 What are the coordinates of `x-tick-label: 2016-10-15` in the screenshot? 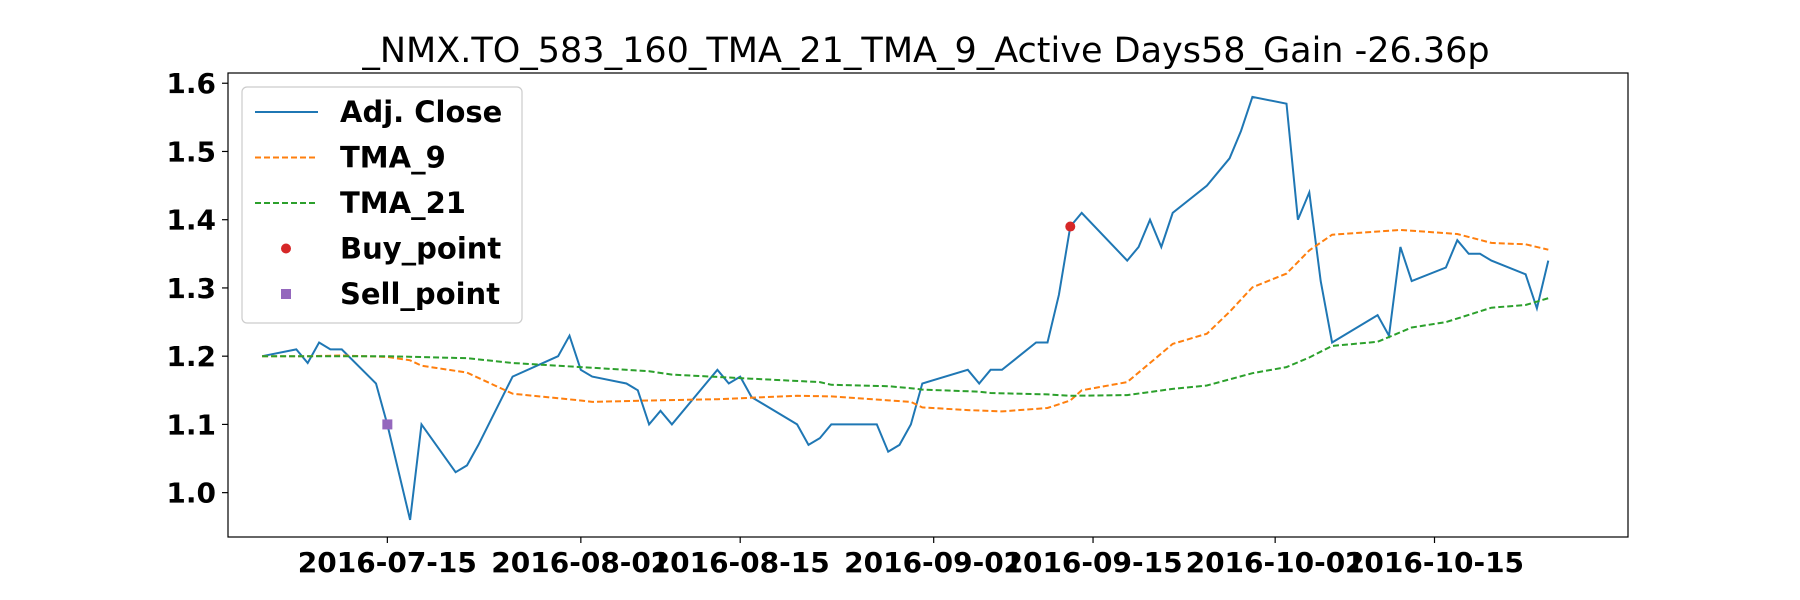 It's located at (1434, 562).